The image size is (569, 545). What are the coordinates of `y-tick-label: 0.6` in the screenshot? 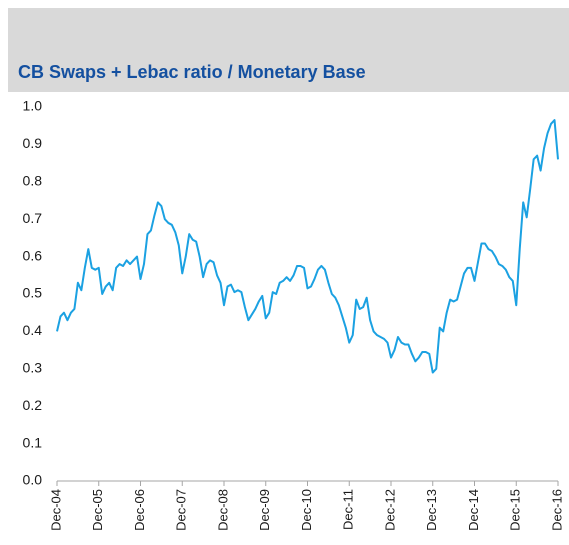 It's located at (33, 255).